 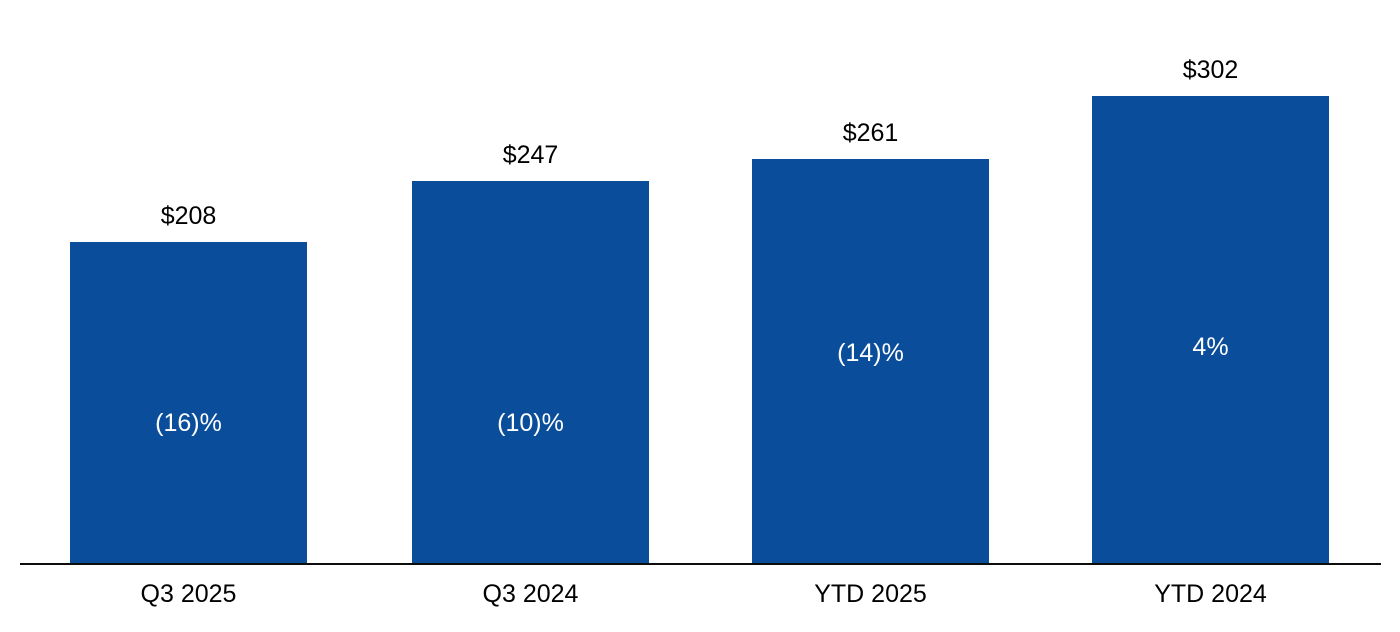 I want to click on bar: (14)%, so click(x=870, y=361).